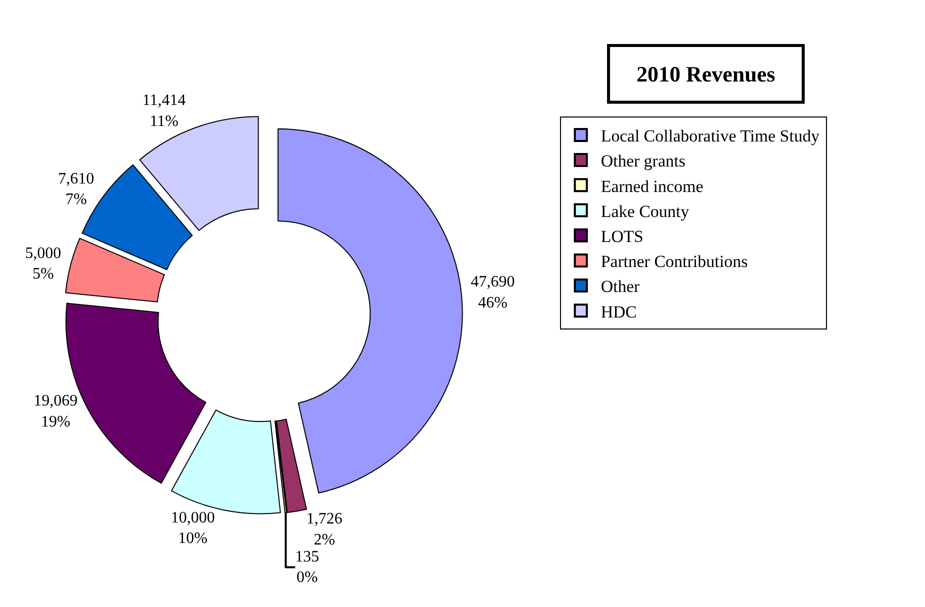 The width and height of the screenshot is (925, 607). I want to click on legend-label: Other, so click(620, 286).